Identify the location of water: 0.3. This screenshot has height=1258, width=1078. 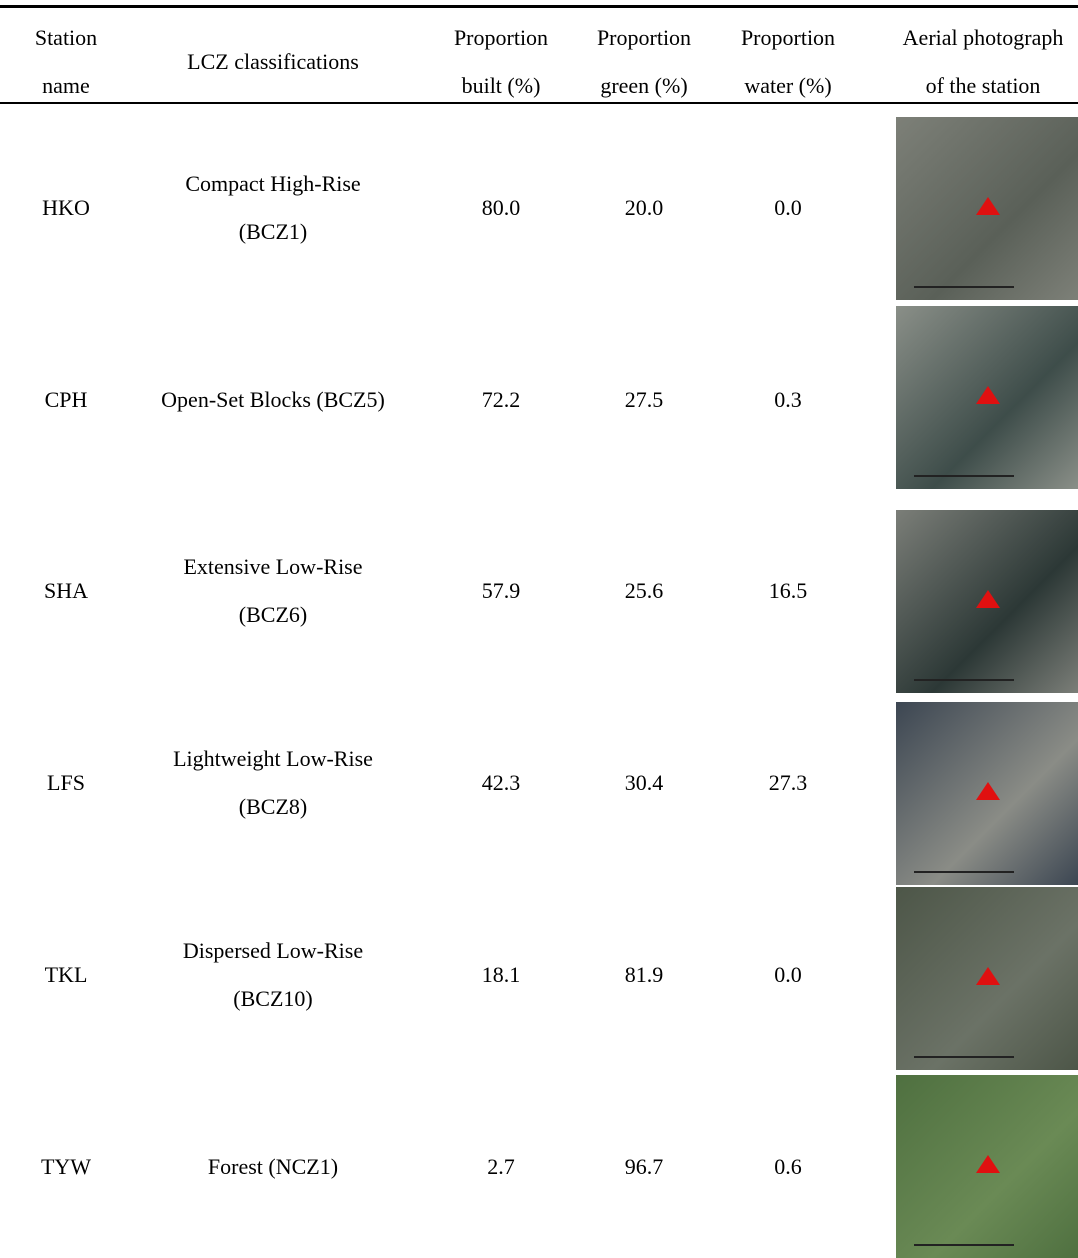
(788, 399).